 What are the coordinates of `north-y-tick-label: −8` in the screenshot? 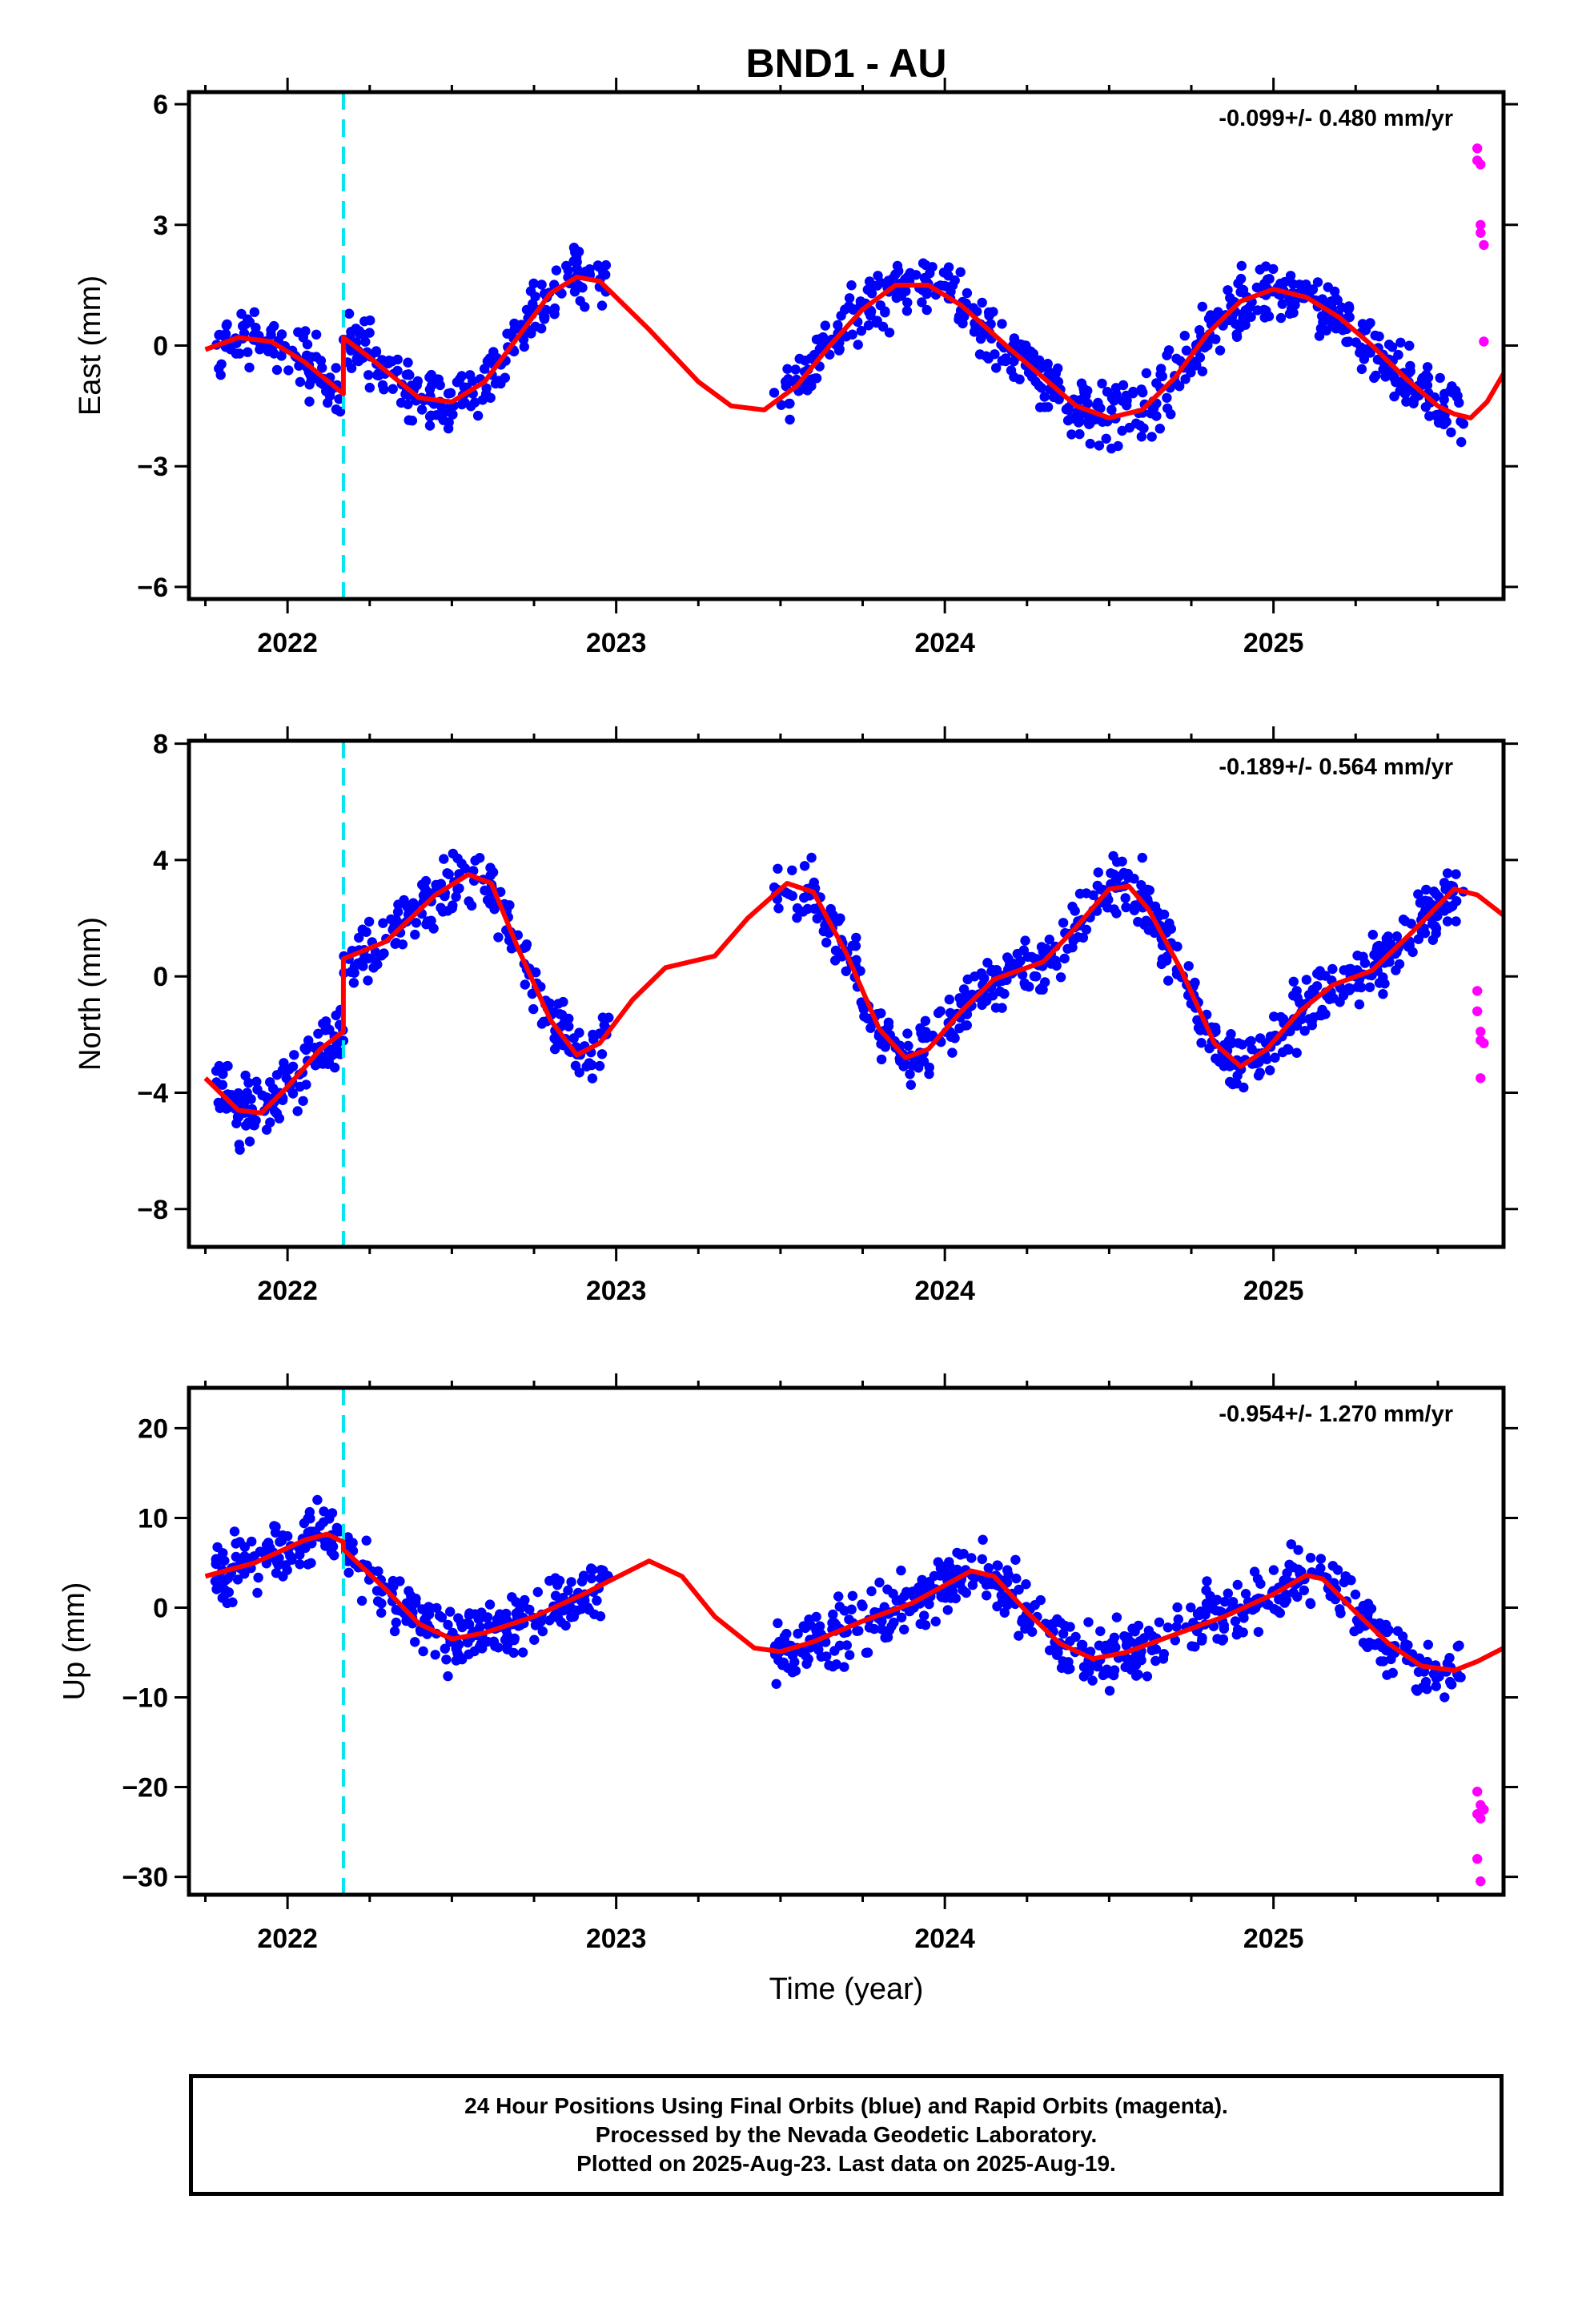 It's located at (152, 1210).